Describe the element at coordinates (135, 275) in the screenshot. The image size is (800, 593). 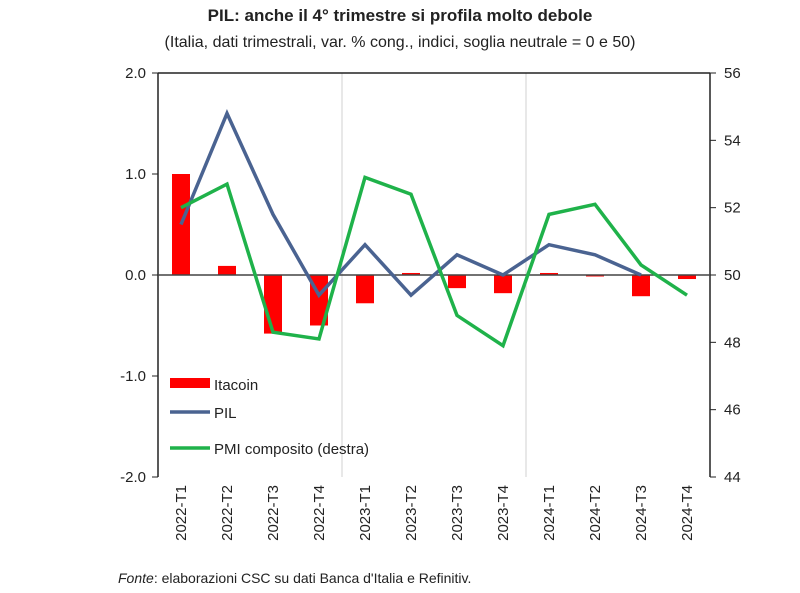
I see `left-tick-label: 0.0` at that location.